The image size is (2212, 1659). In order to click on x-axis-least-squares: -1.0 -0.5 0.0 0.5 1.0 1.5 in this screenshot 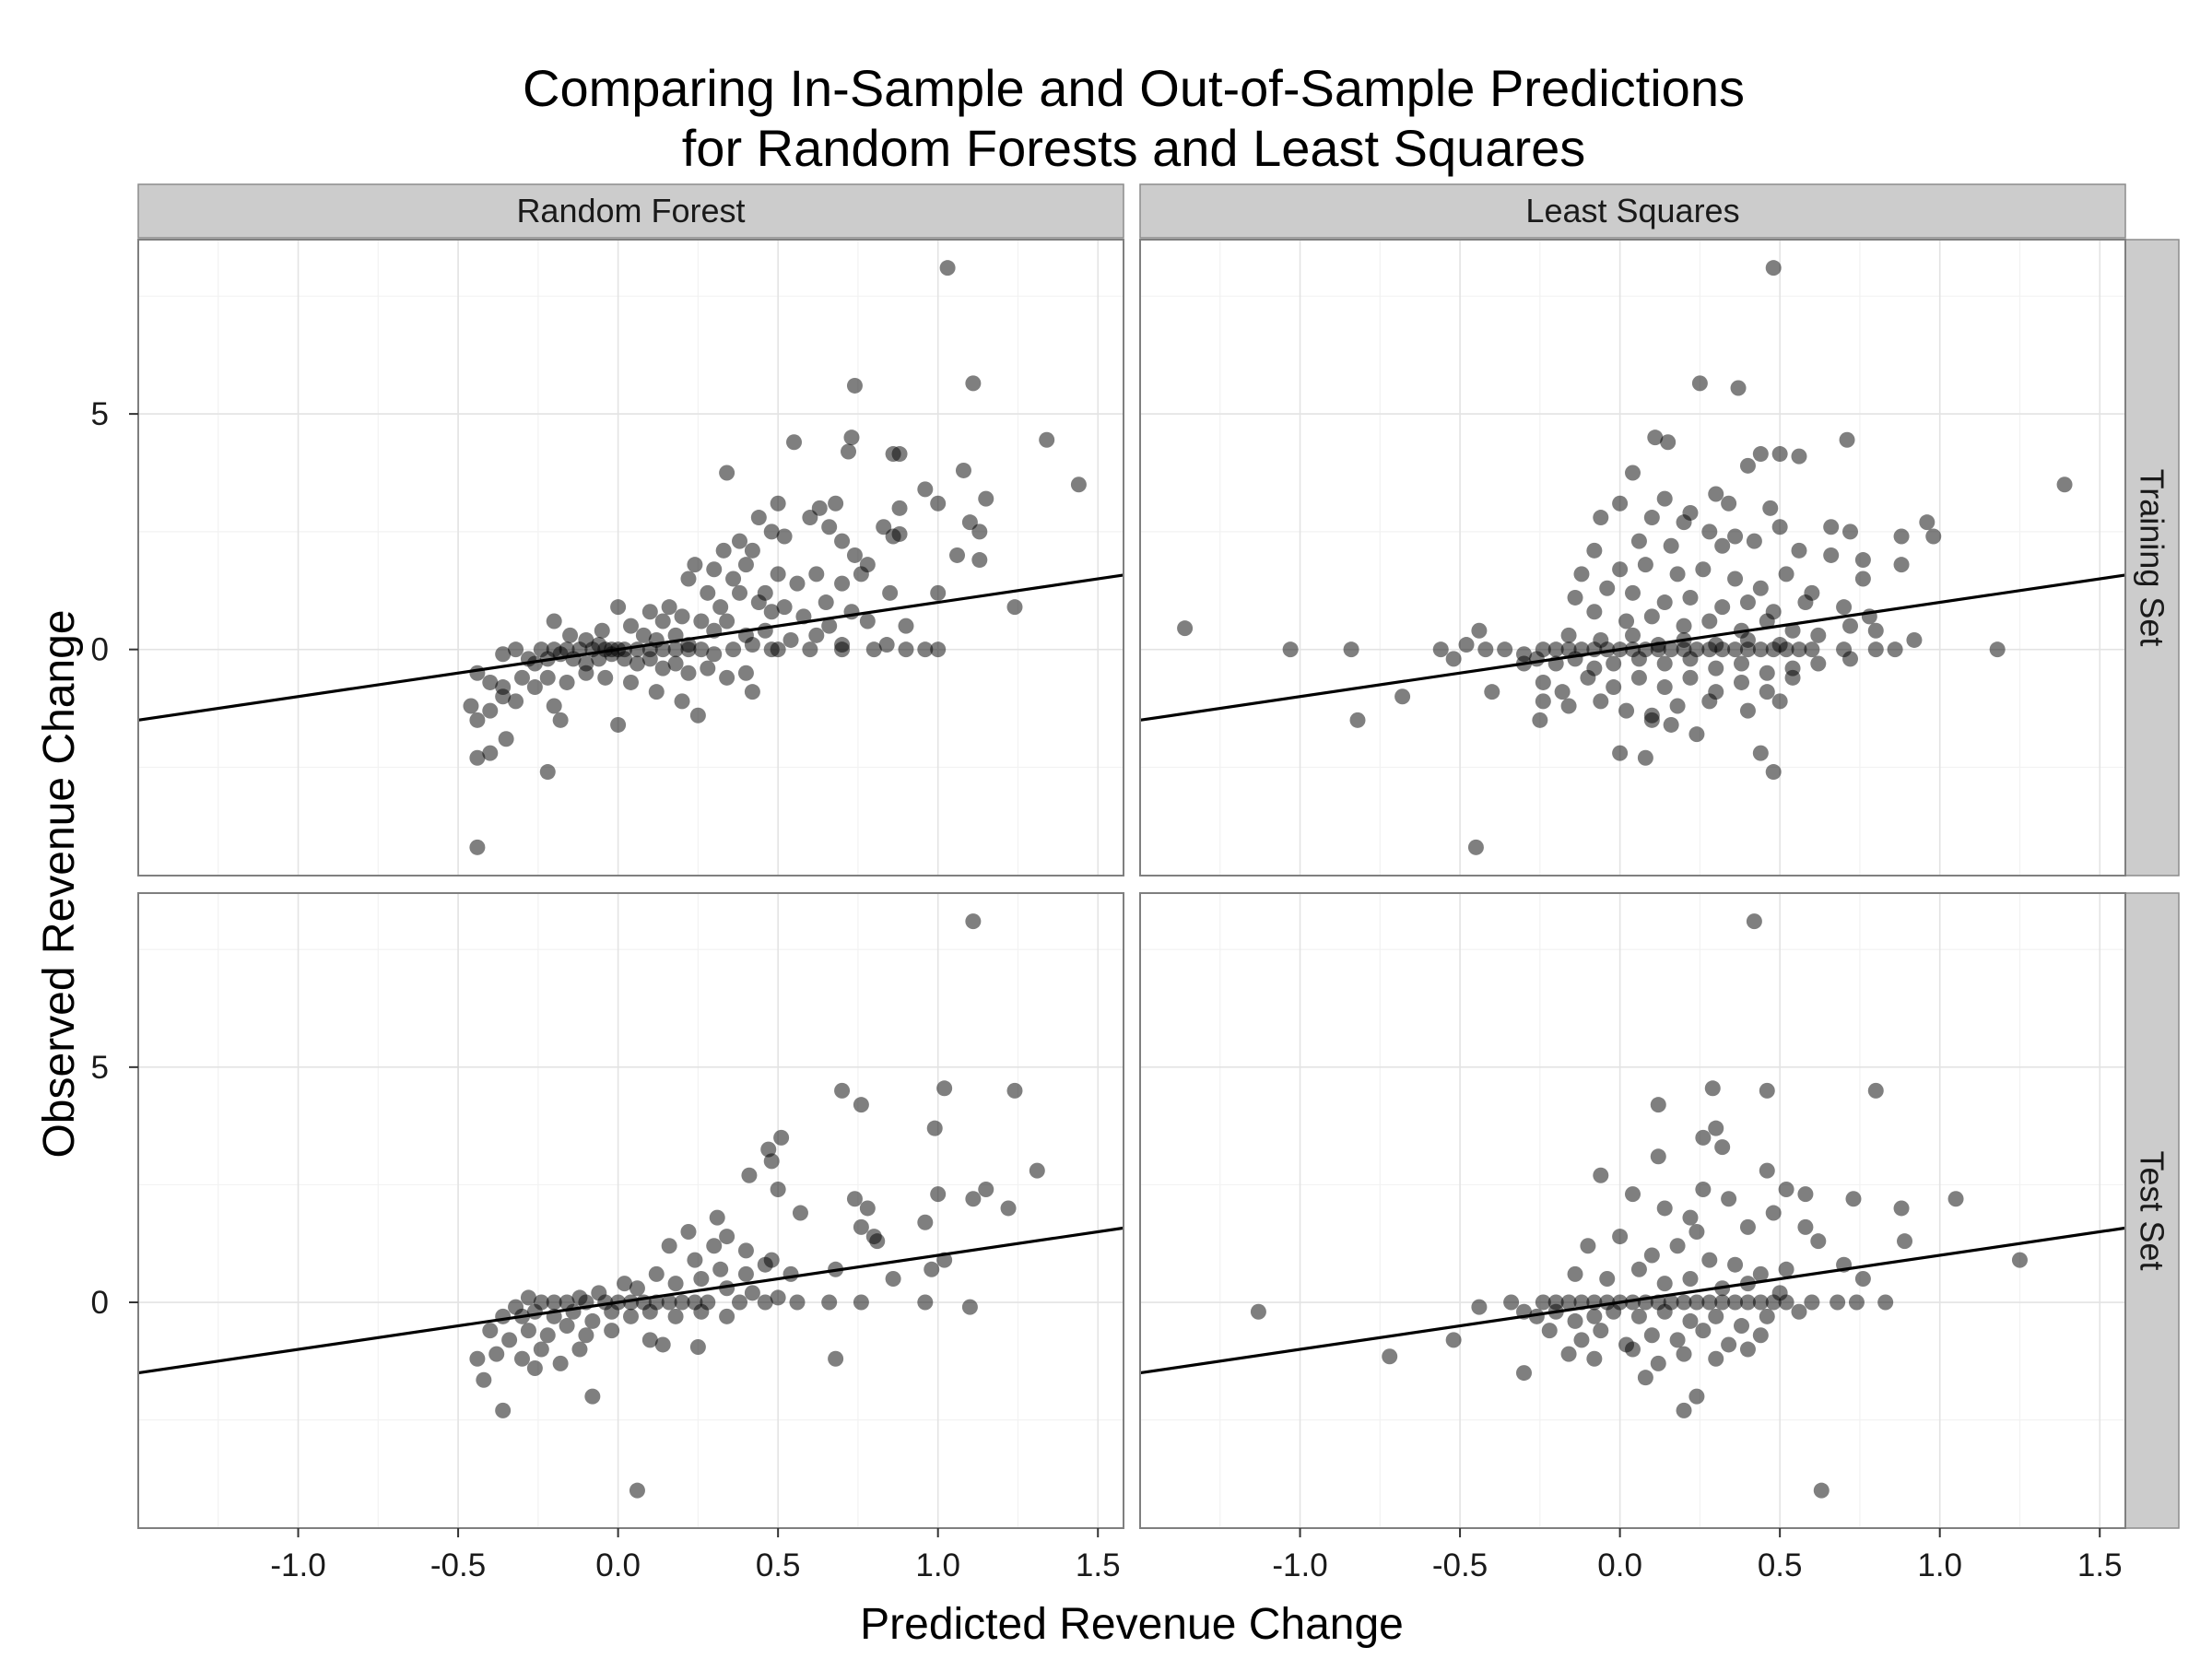, I will do `click(1697, 1555)`.